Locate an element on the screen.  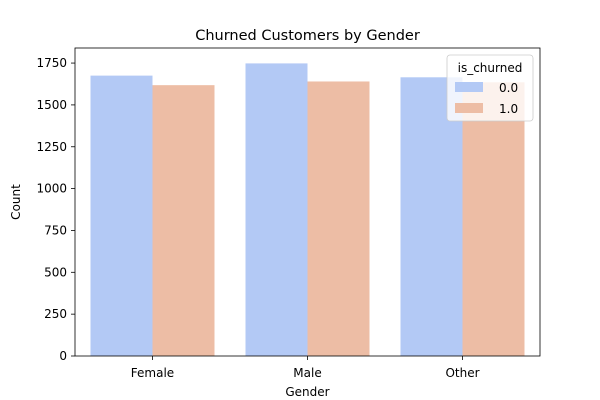
x-tick-label-other: Other is located at coordinates (462, 373).